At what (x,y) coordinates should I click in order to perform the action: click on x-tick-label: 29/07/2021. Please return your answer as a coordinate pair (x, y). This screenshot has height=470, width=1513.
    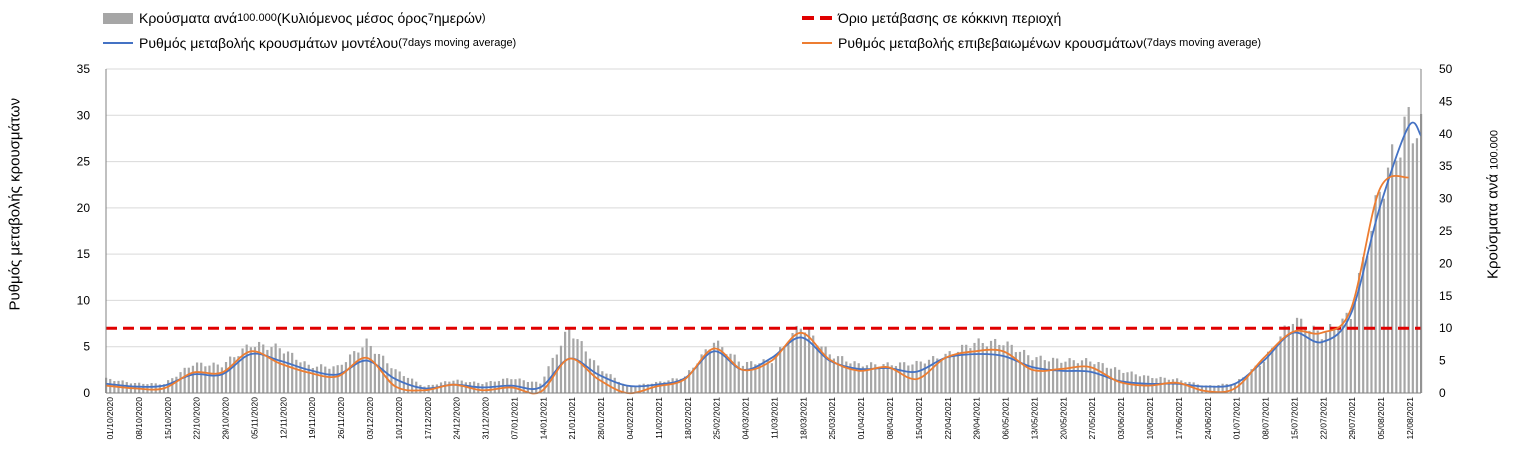
    Looking at the image, I should click on (1352, 418).